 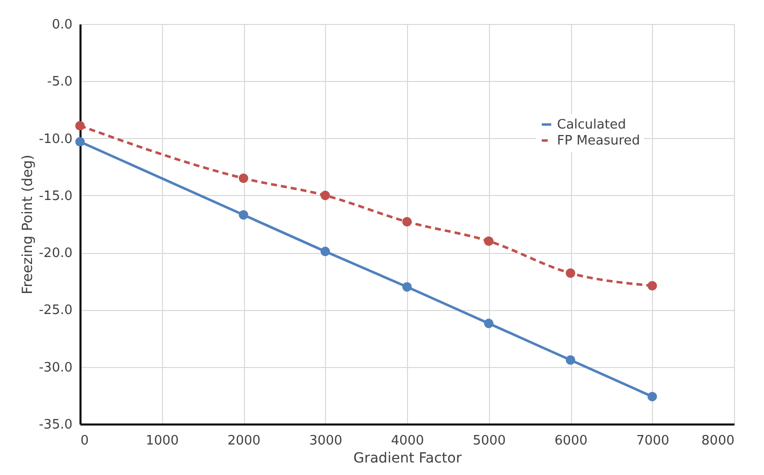 What do you see at coordinates (59, 82) in the screenshot?
I see `y-tick-label: -5.0` at bounding box center [59, 82].